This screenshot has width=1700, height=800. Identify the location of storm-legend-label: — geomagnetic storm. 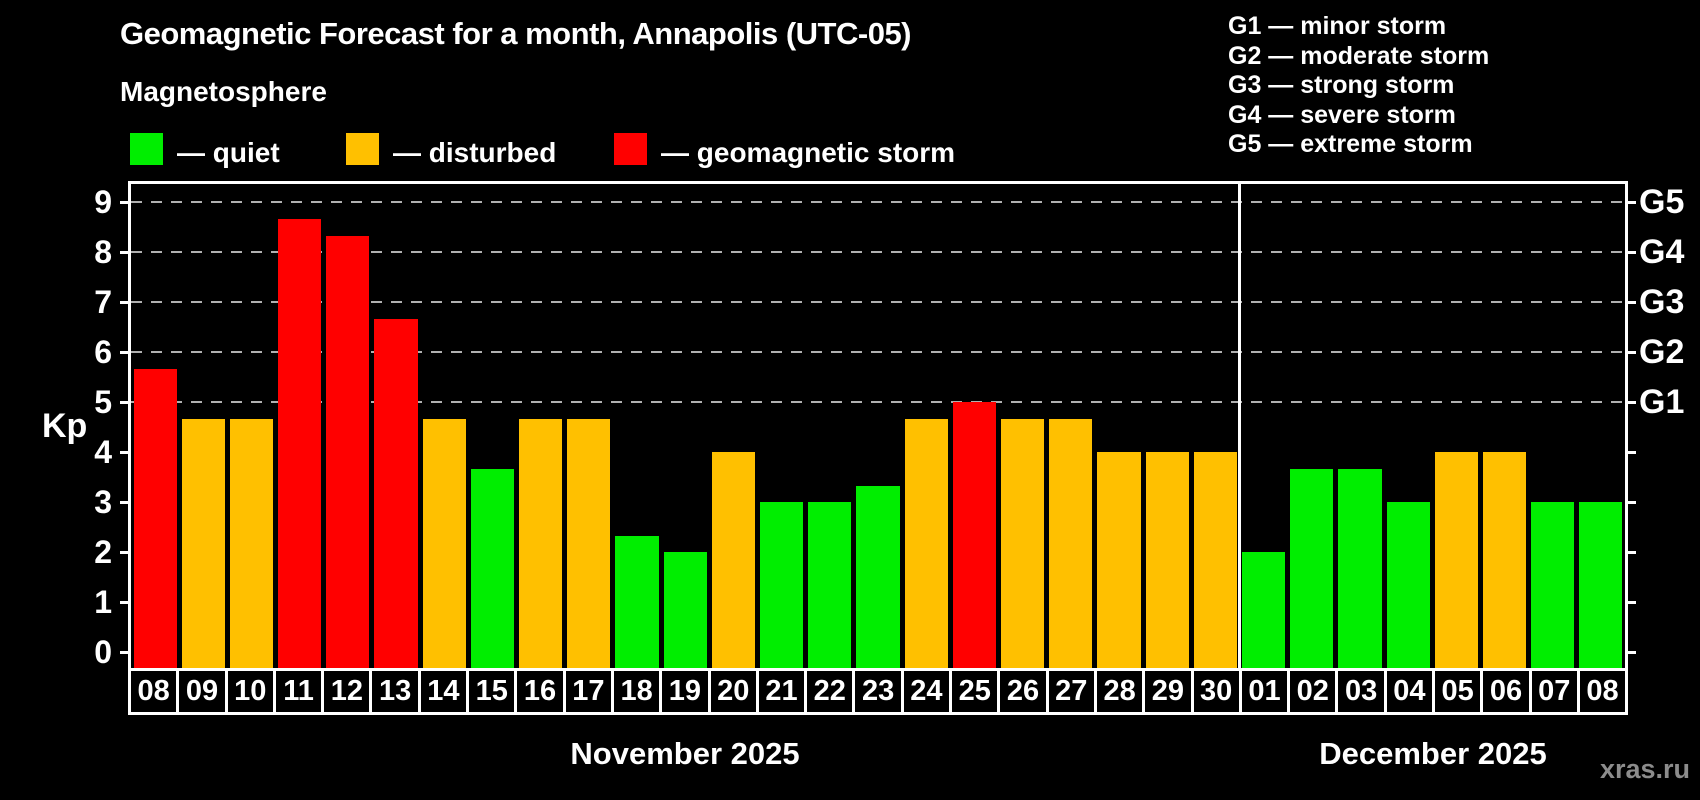
(808, 152).